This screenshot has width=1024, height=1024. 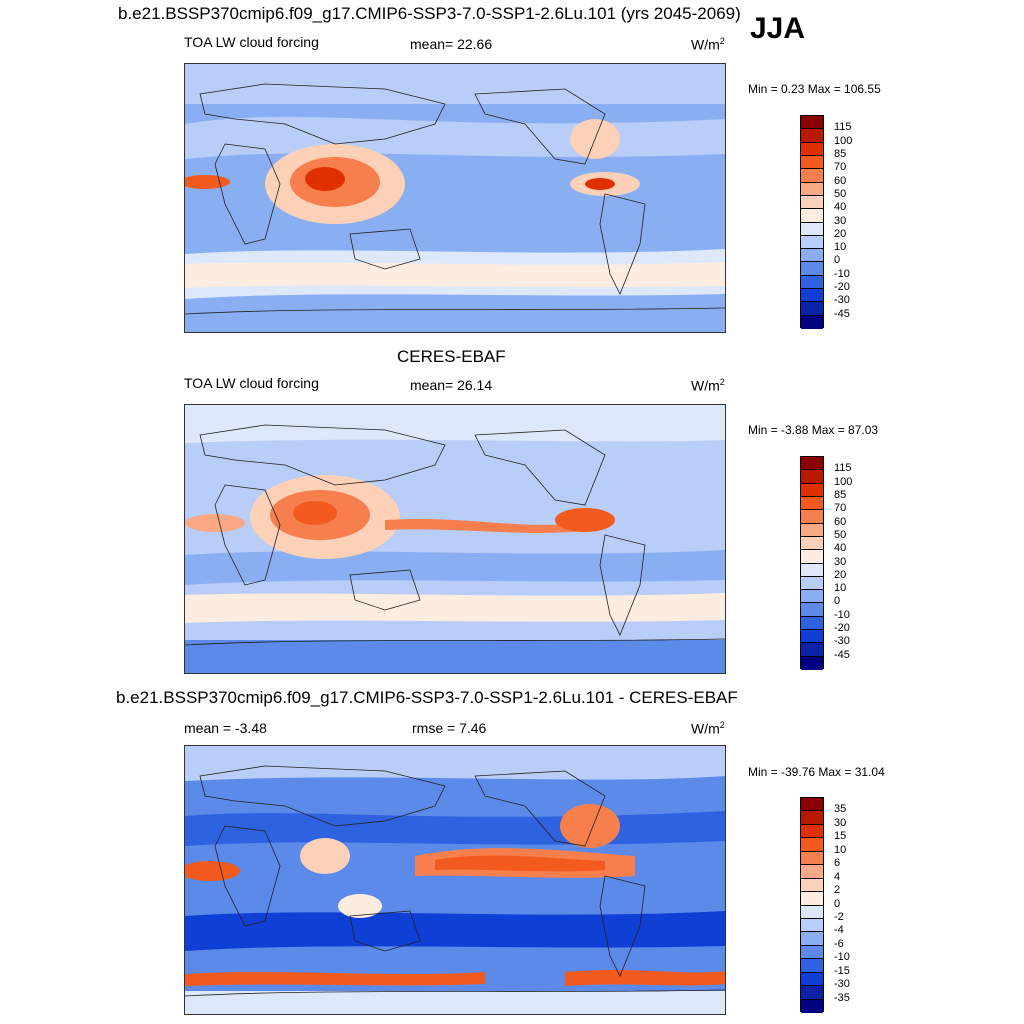 What do you see at coordinates (837, 903) in the screenshot?
I see `colorbar-tick-label: 0` at bounding box center [837, 903].